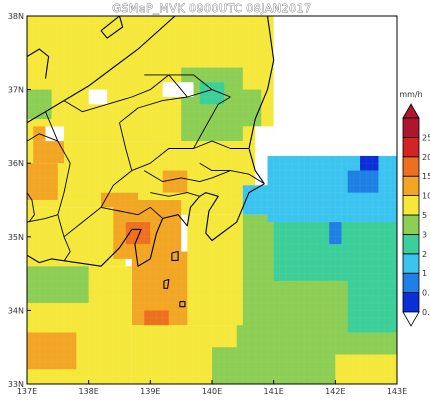 The width and height of the screenshot is (430, 400). I want to click on rain-region-tochigi-green, so click(240, 108).